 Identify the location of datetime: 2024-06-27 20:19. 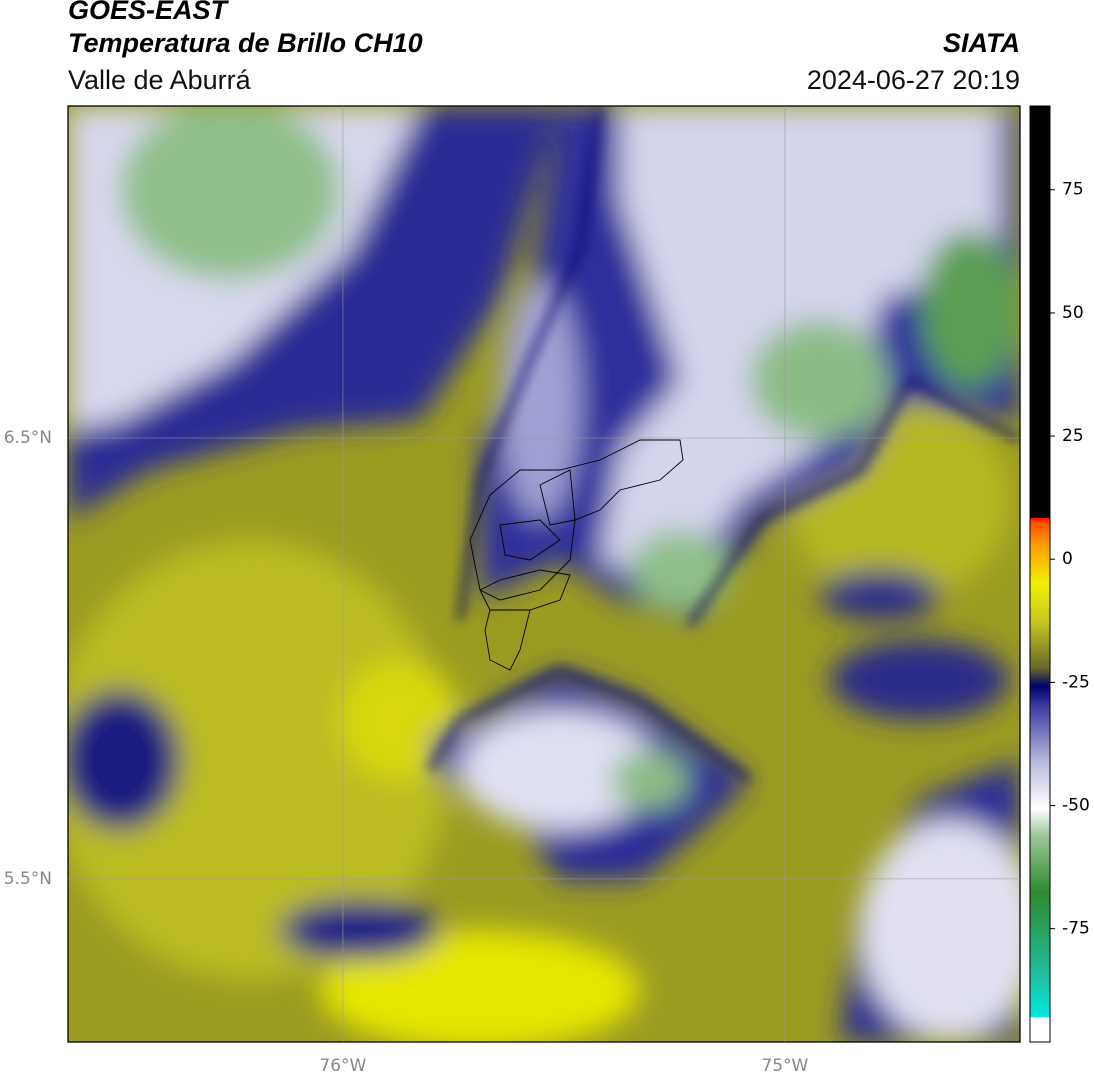
(913, 80).